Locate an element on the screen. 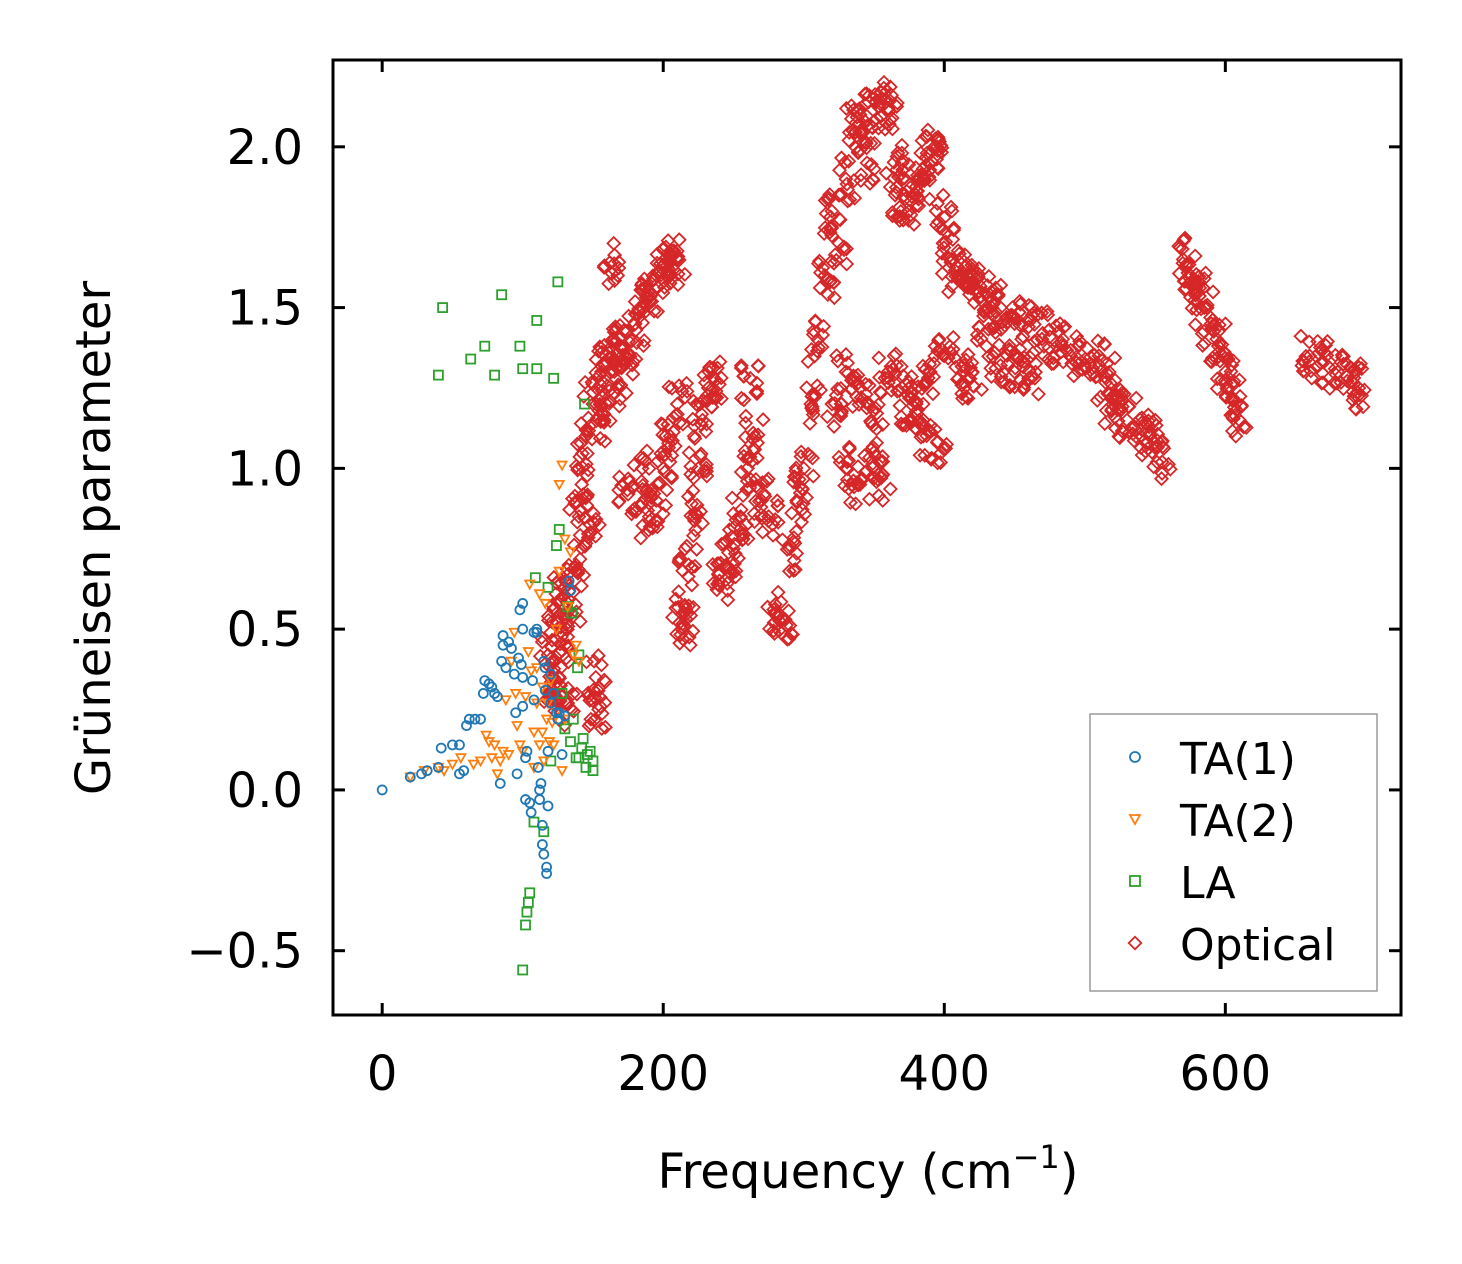  y-tick-label: 2.0 is located at coordinates (265, 148).